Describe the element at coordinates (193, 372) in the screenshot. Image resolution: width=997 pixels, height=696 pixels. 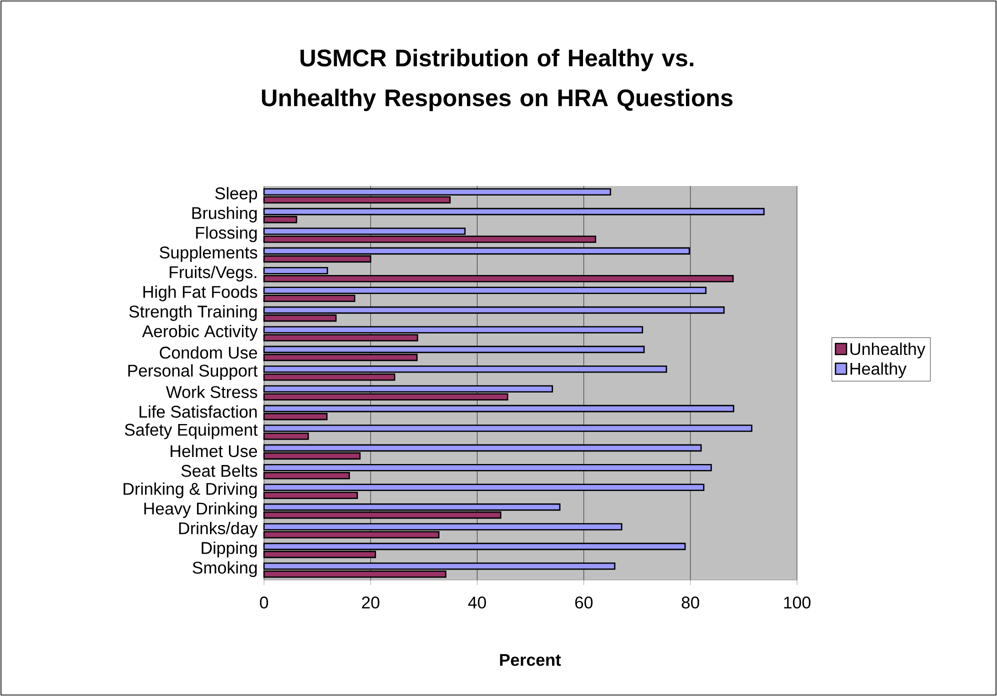
I see `y-tick-label: Personal Support` at that location.